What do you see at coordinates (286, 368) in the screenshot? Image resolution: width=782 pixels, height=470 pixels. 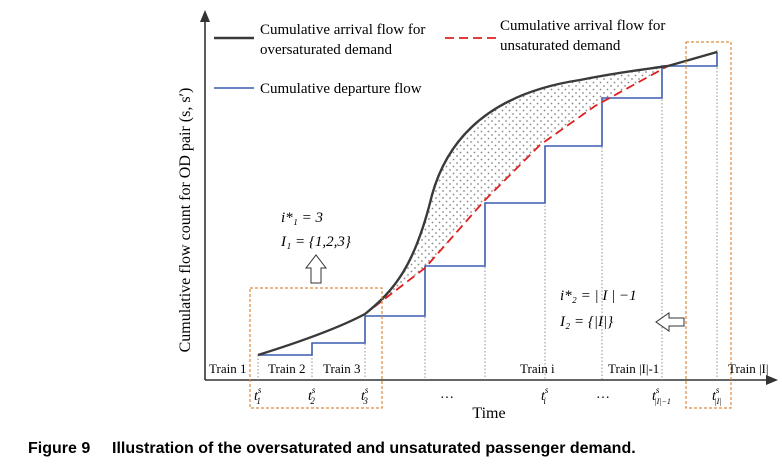 I see `train-label: Train 2` at bounding box center [286, 368].